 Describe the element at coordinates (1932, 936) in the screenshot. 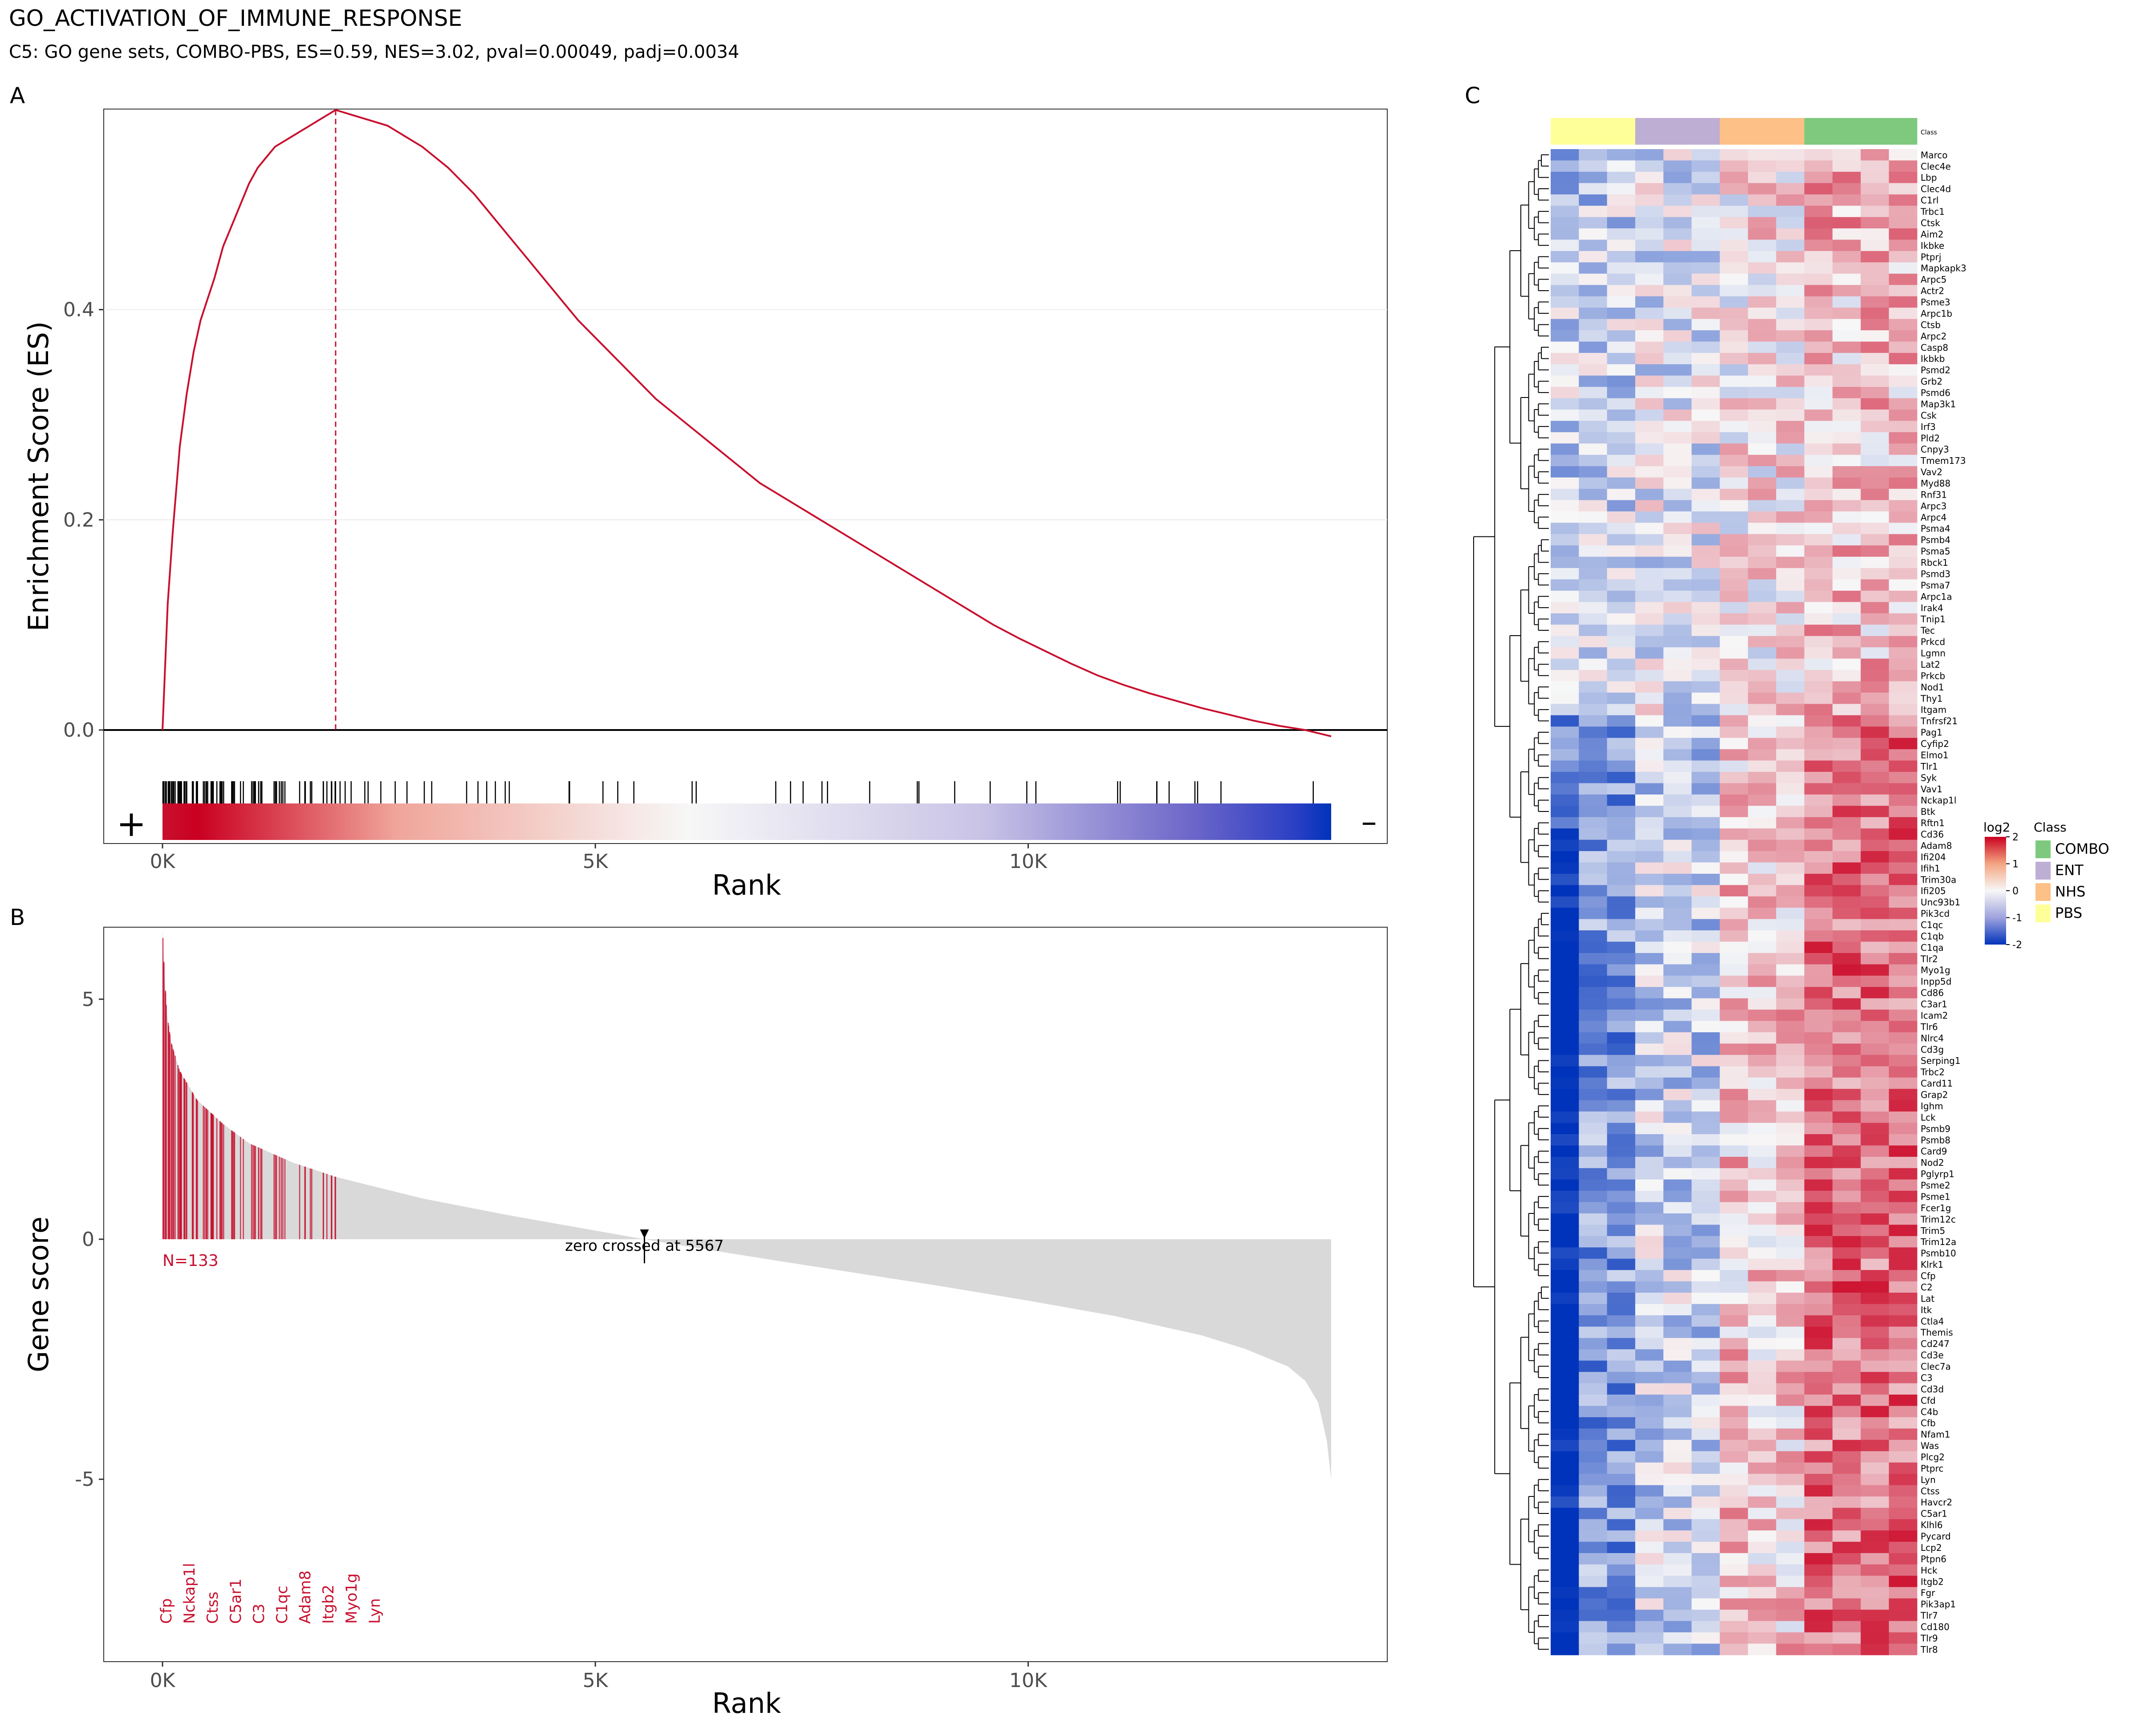

I see `heatmap-gene-label: C1qb` at that location.